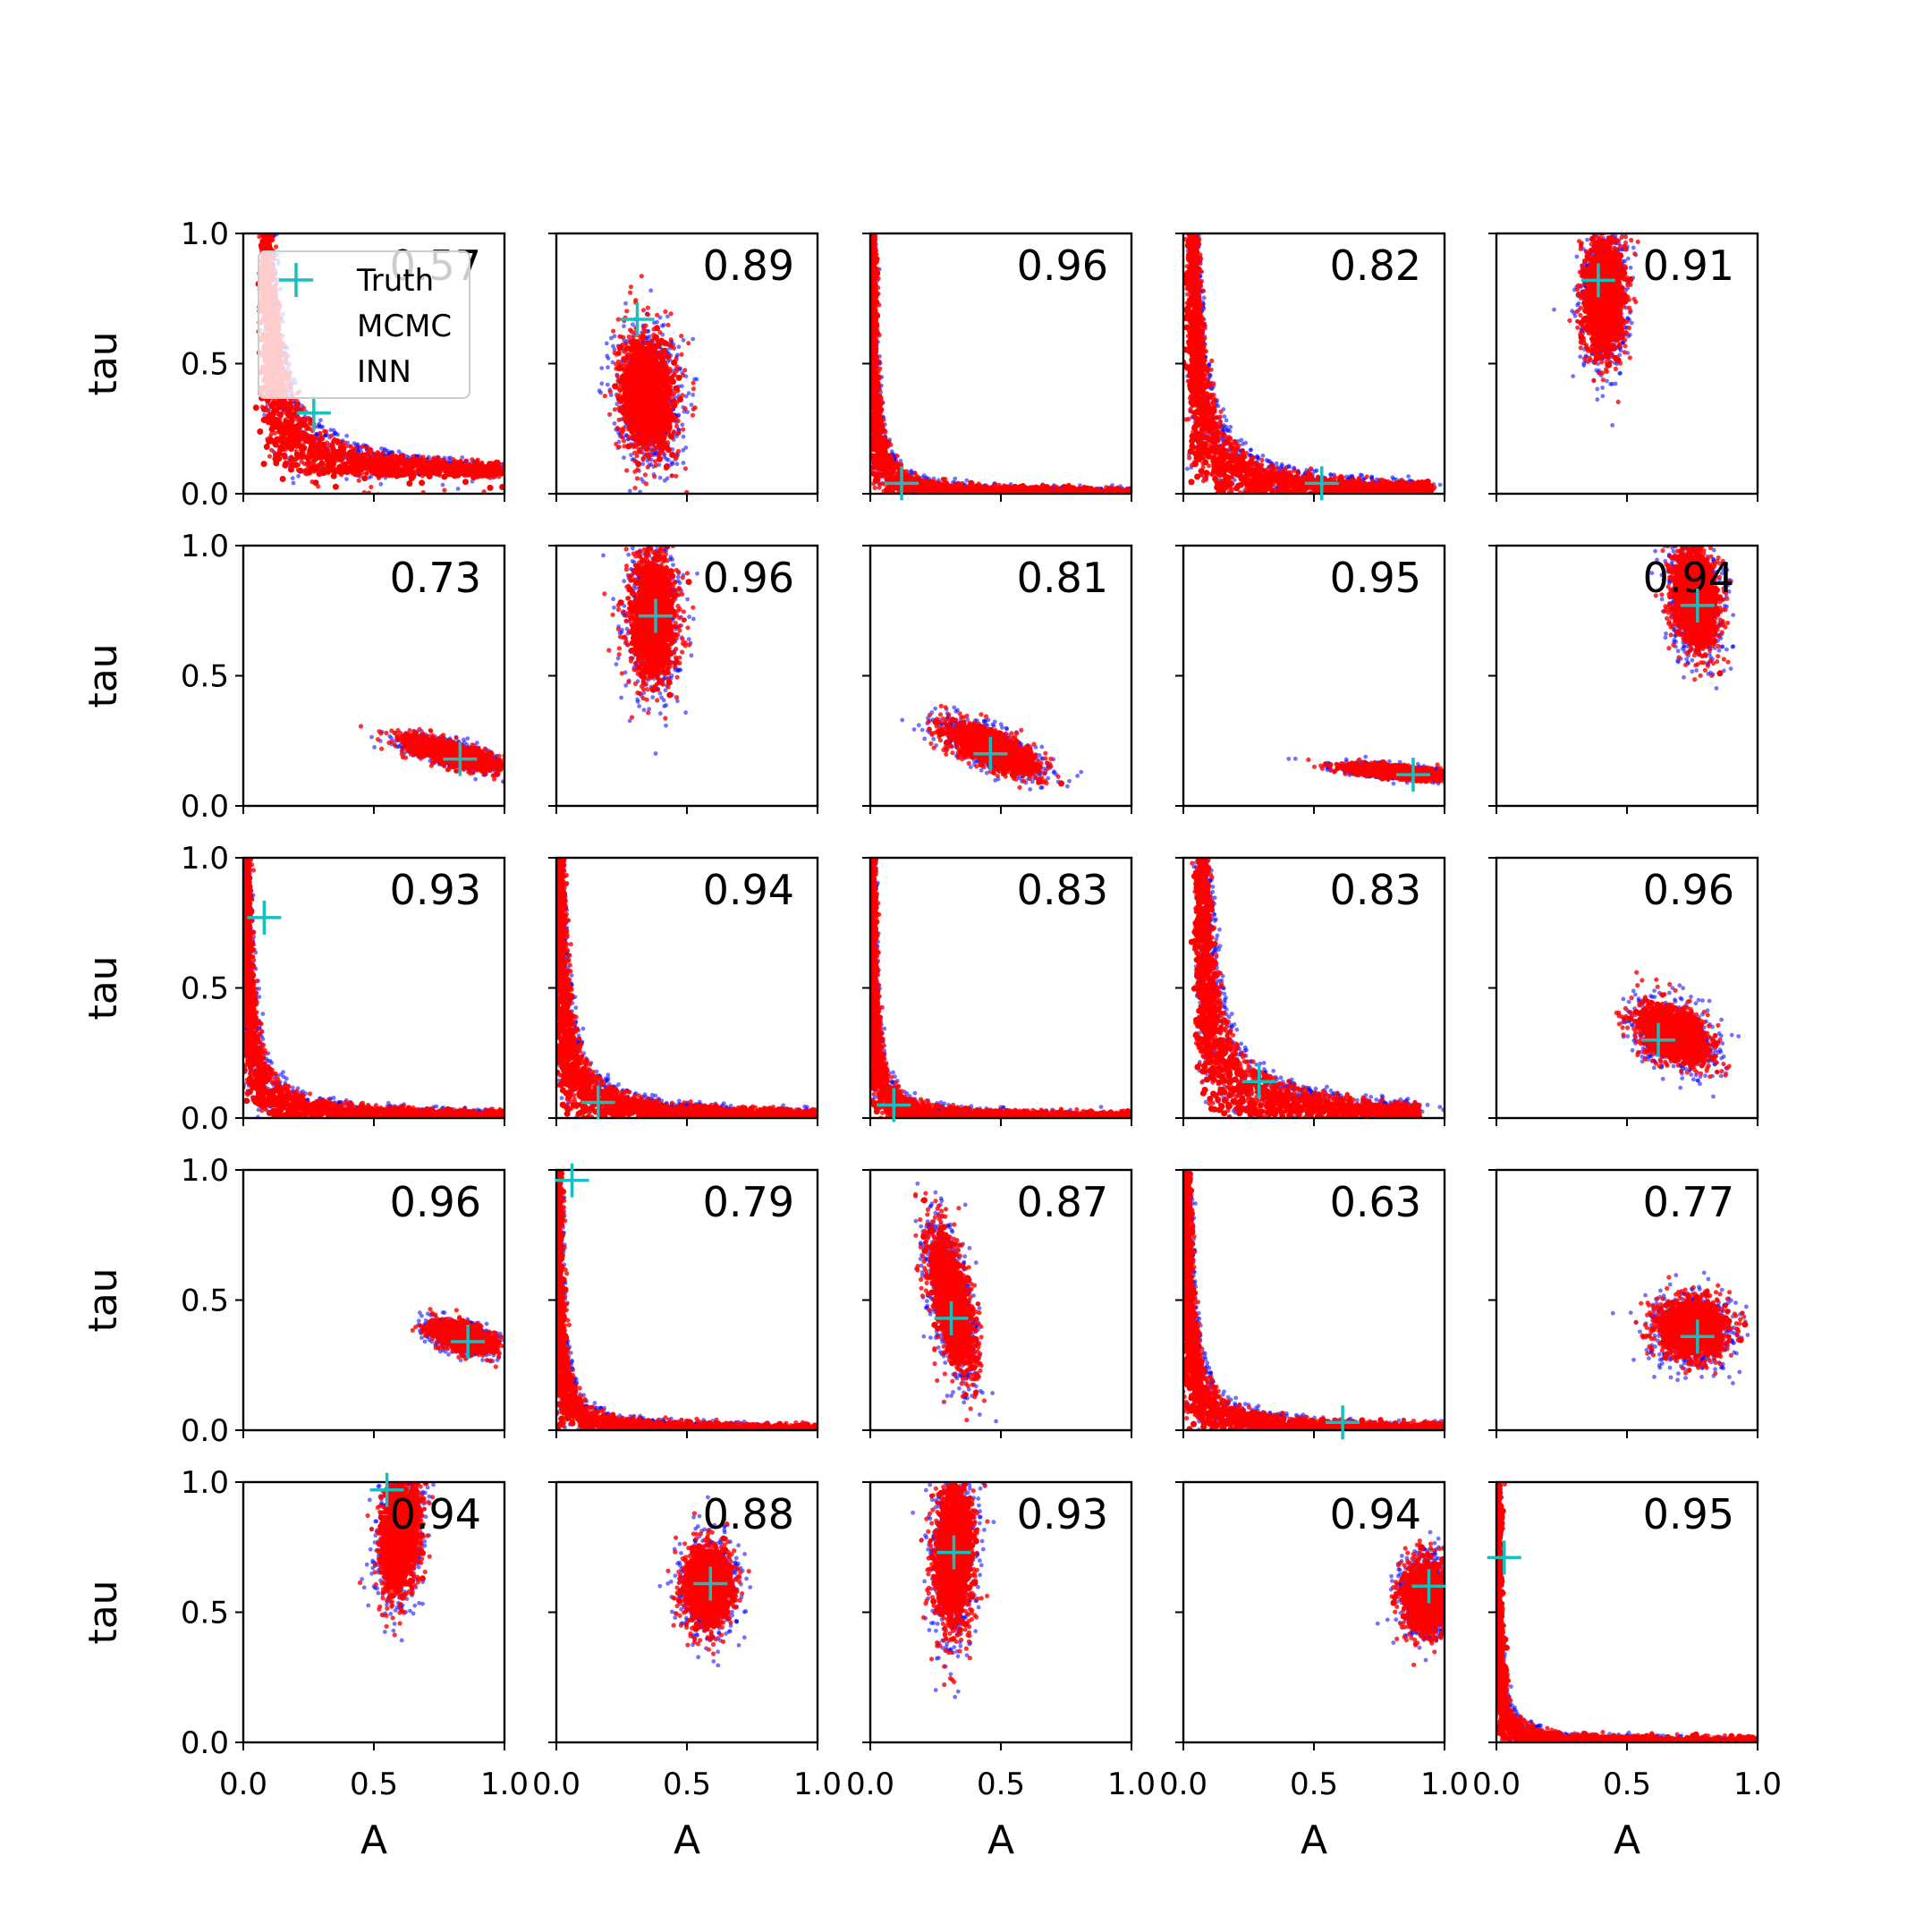  Describe the element at coordinates (205, 234) in the screenshot. I see `y-tick-label: 1.0` at that location.